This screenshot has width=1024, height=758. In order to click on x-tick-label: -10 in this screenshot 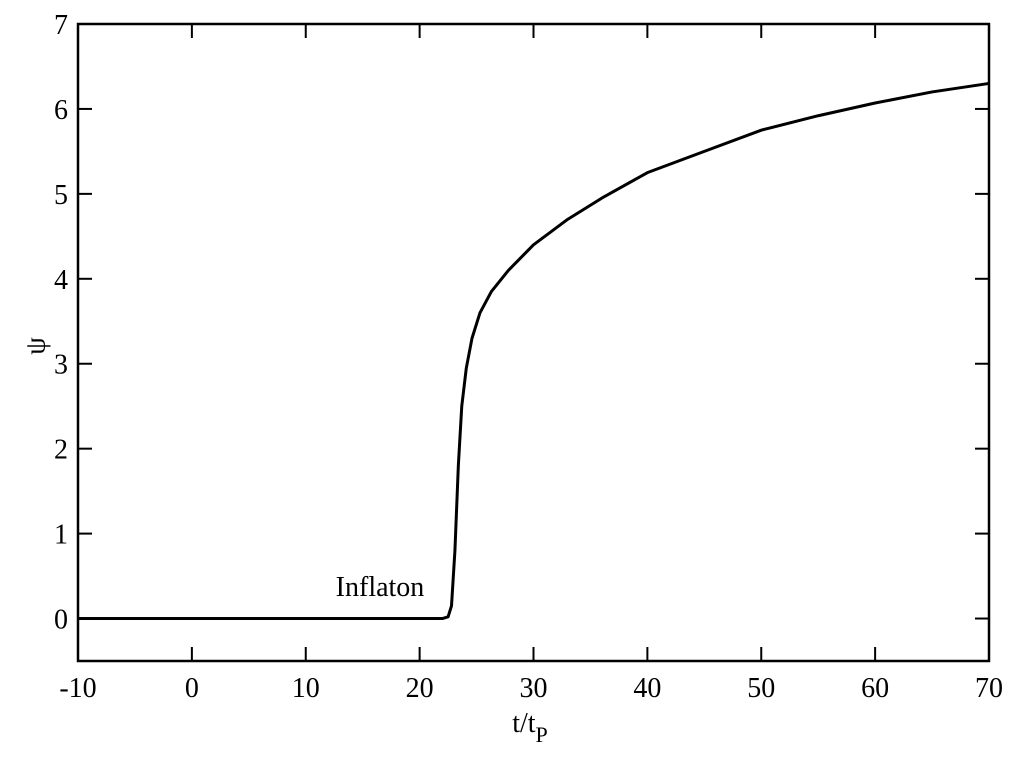, I will do `click(77, 688)`.